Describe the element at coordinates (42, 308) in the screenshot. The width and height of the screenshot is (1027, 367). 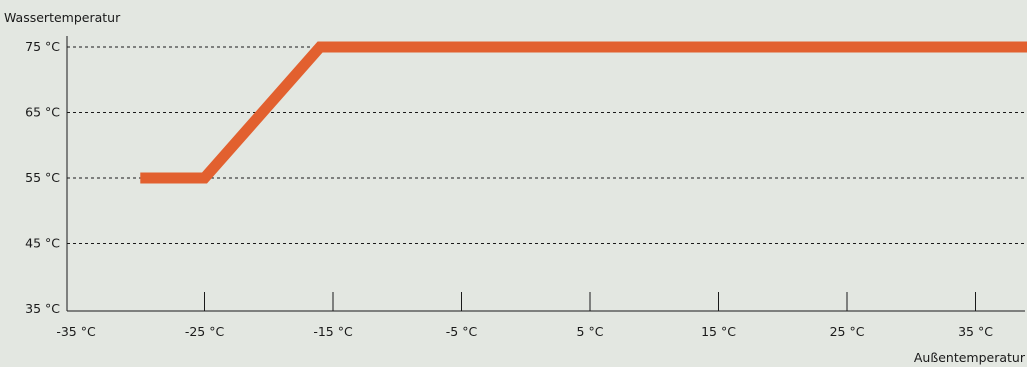
I see `y-tick-label: 35 °C` at that location.